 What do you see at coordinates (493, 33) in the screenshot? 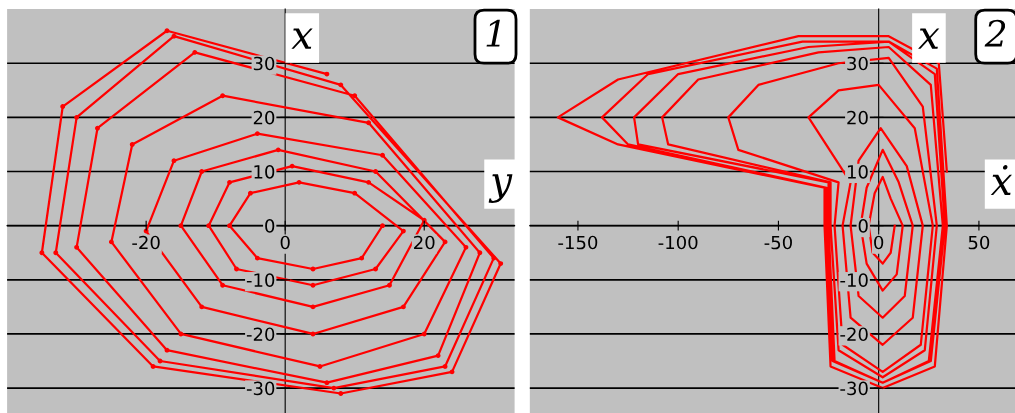
I see `chart-title: 1` at bounding box center [493, 33].